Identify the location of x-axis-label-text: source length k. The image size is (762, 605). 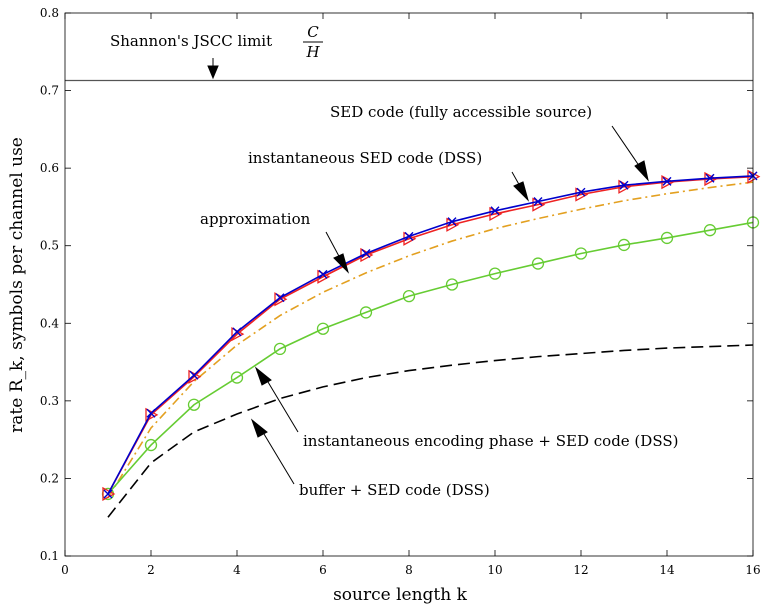
(400, 595).